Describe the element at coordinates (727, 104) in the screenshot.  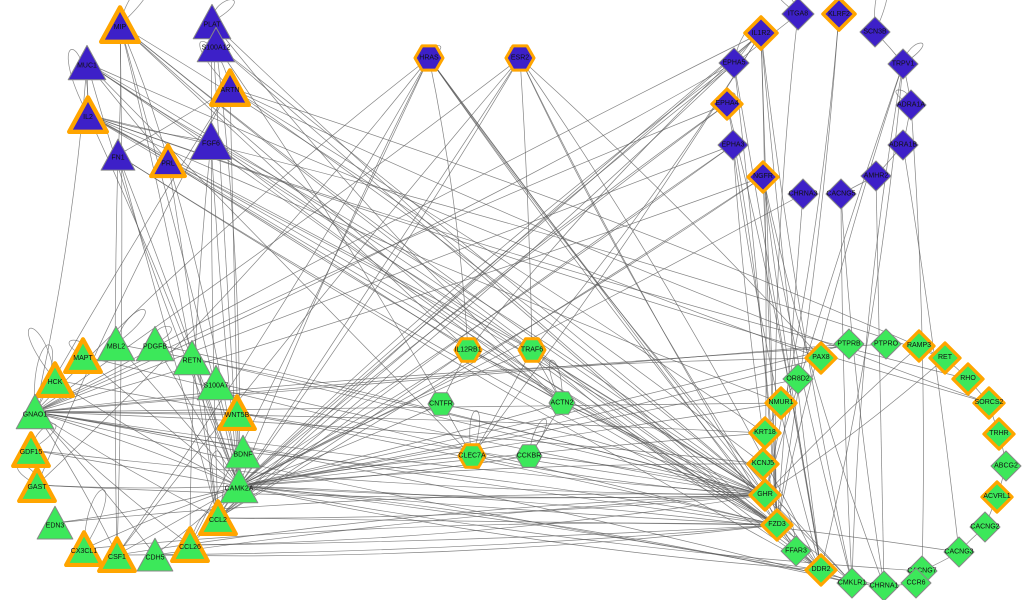
I see `graph-node-epha4: EPHA4` at that location.